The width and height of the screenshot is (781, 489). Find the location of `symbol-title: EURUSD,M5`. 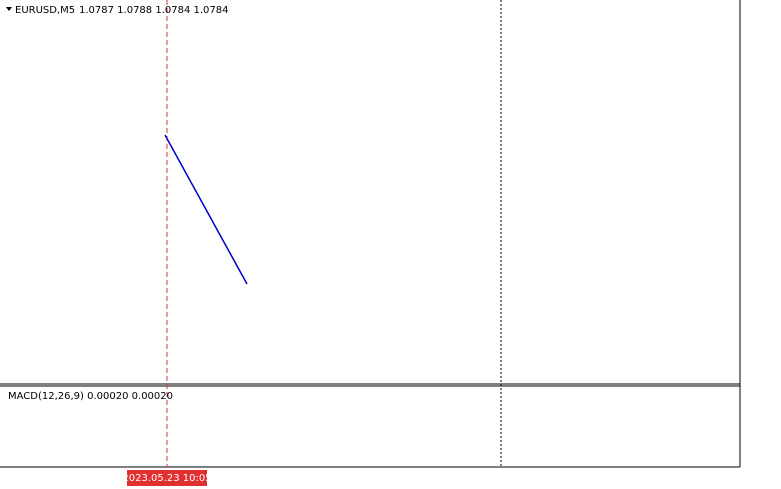

symbol-title: EURUSD,M5 is located at coordinates (45, 10).